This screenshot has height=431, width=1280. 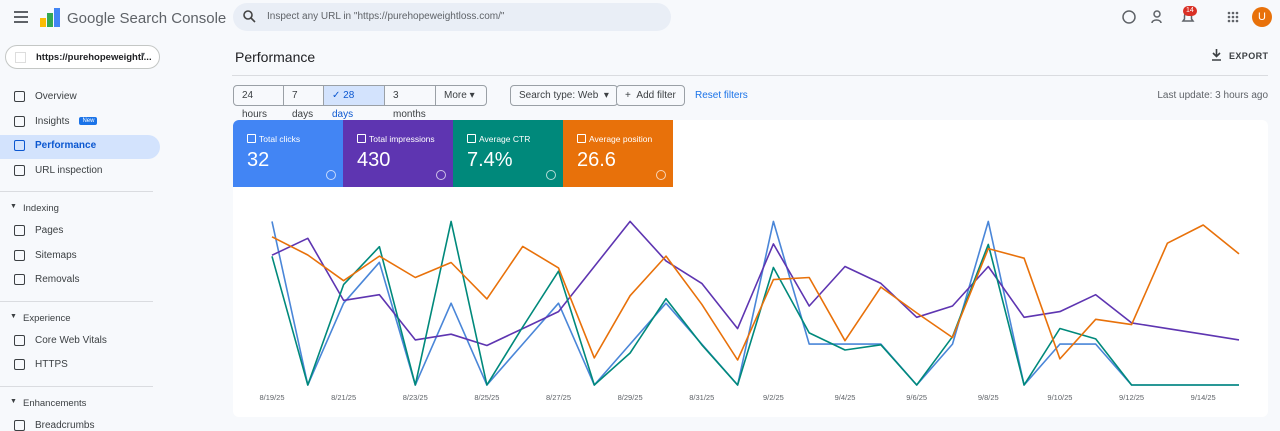 I want to click on date-filter-label: 3 months, so click(x=409, y=105).